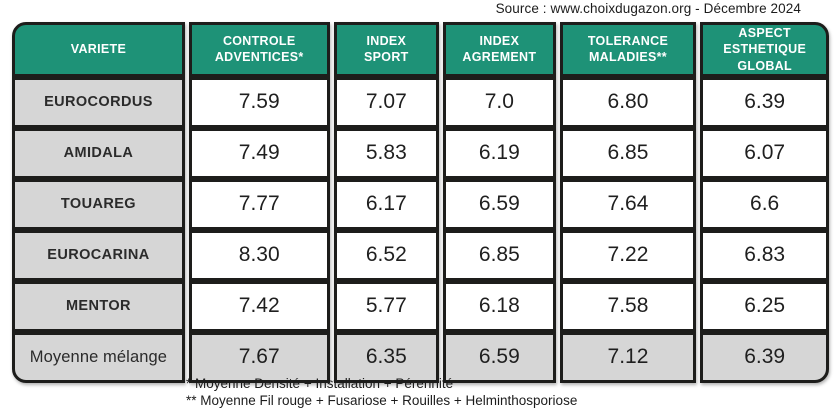 The image size is (837, 417). I want to click on value-cell: 6.19, so click(499, 153).